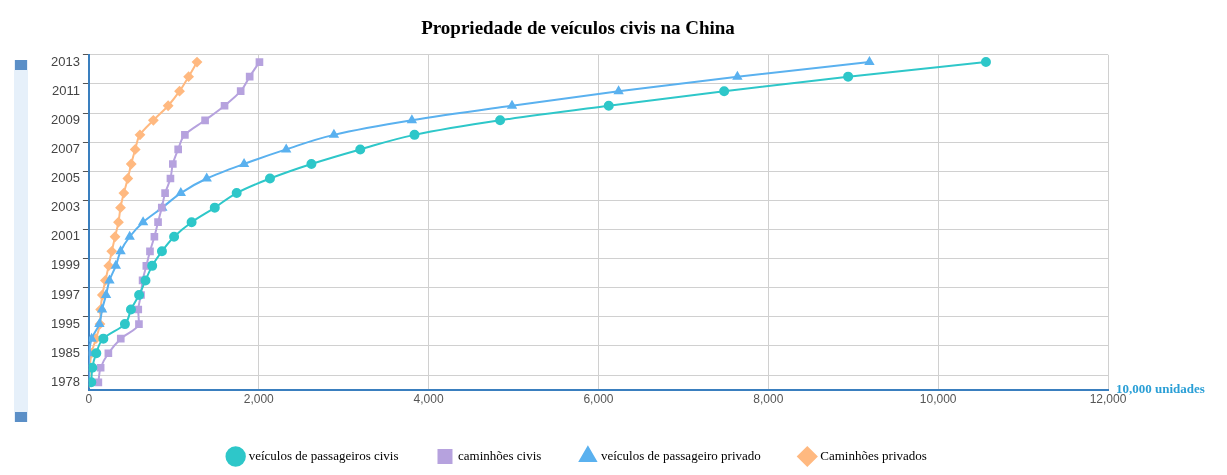  I want to click on y-tick-label: 1978, so click(65, 381).